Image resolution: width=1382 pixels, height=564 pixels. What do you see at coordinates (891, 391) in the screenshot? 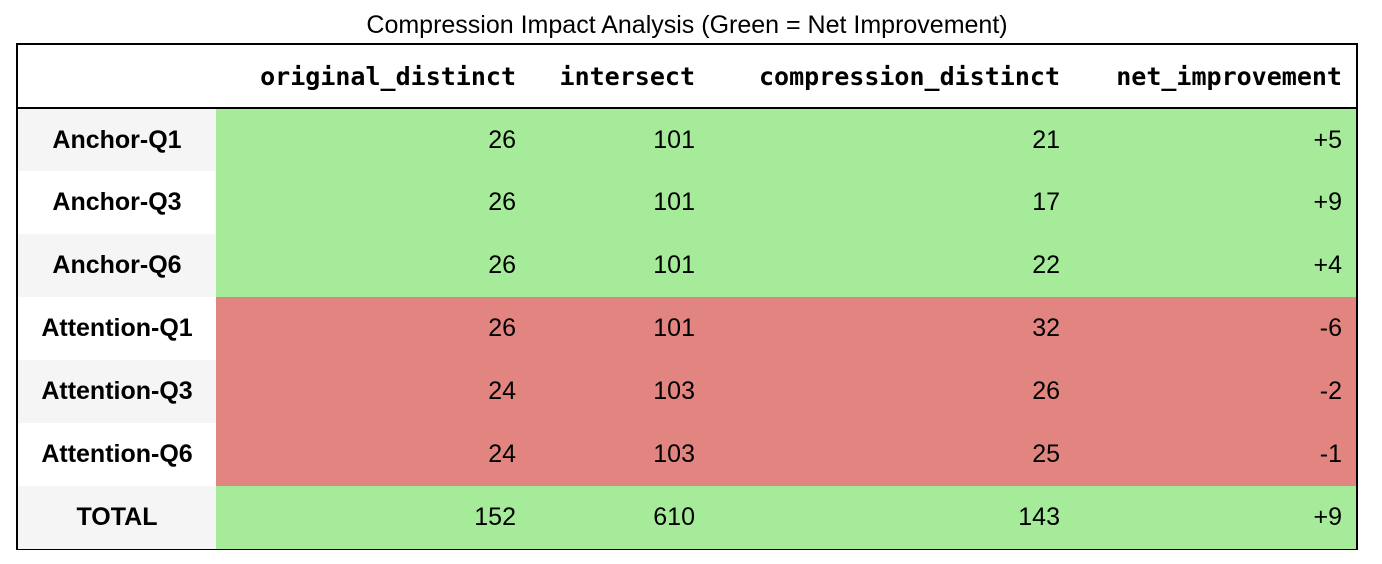
I see `cell-compression-distinct: 26` at bounding box center [891, 391].